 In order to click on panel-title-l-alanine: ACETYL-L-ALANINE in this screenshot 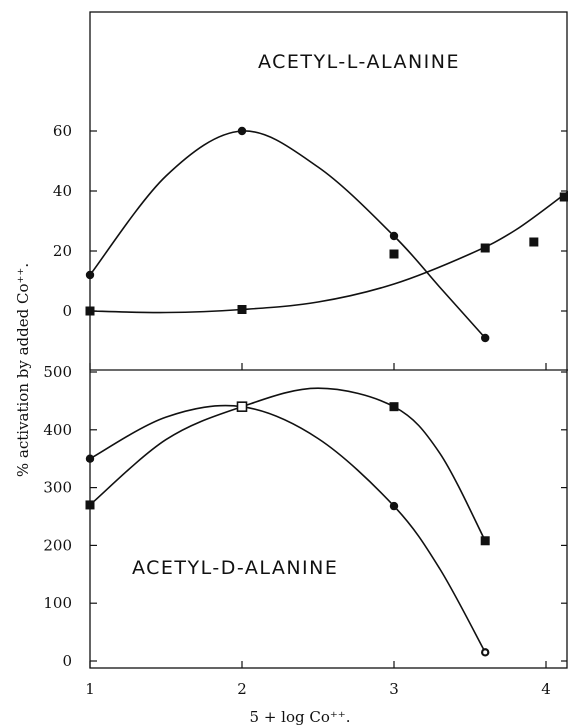, I will do `click(359, 62)`.